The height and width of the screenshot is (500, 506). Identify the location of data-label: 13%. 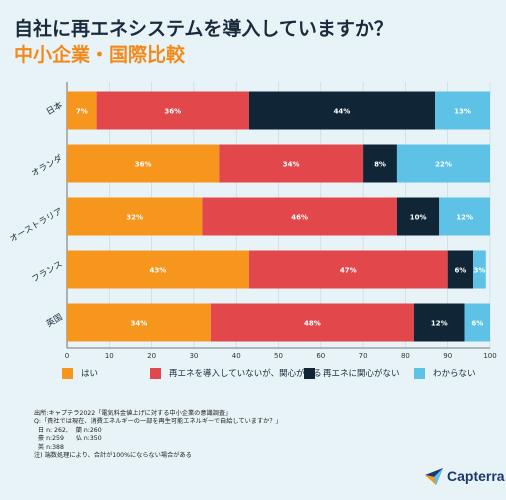
(462, 112).